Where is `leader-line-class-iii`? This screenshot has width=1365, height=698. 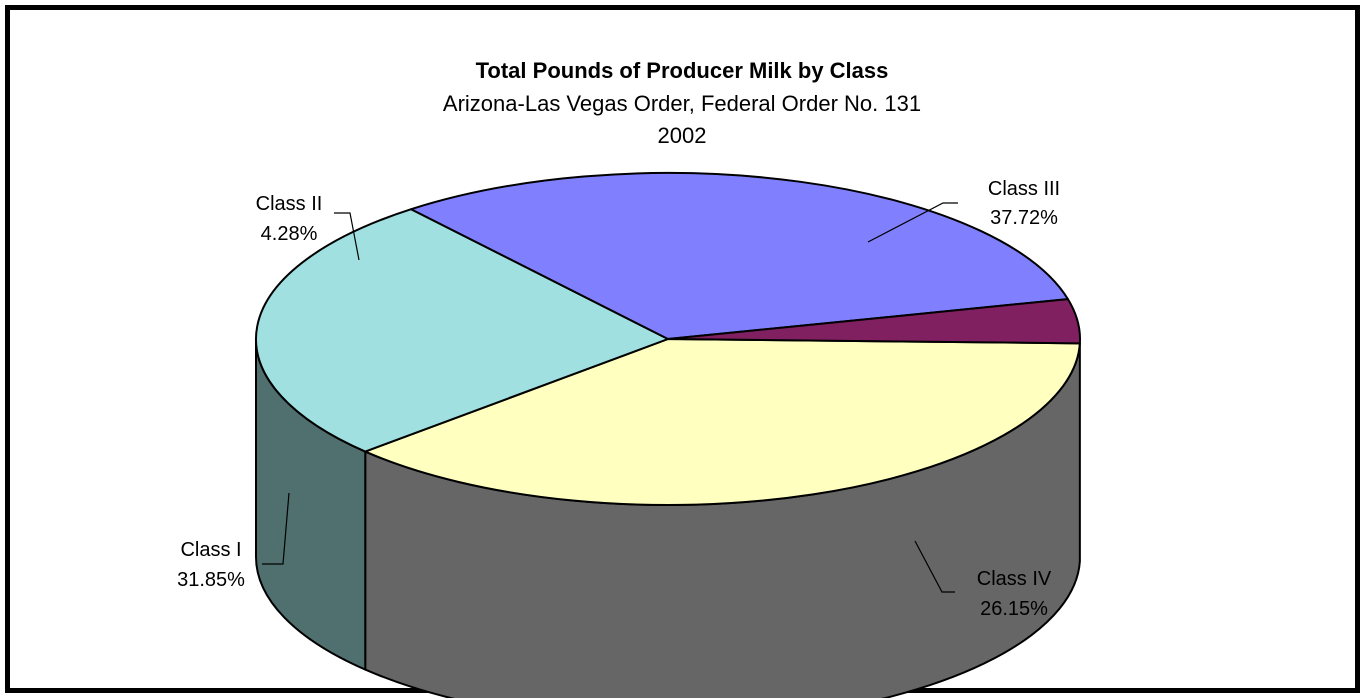
leader-line-class-iii is located at coordinates (912, 222).